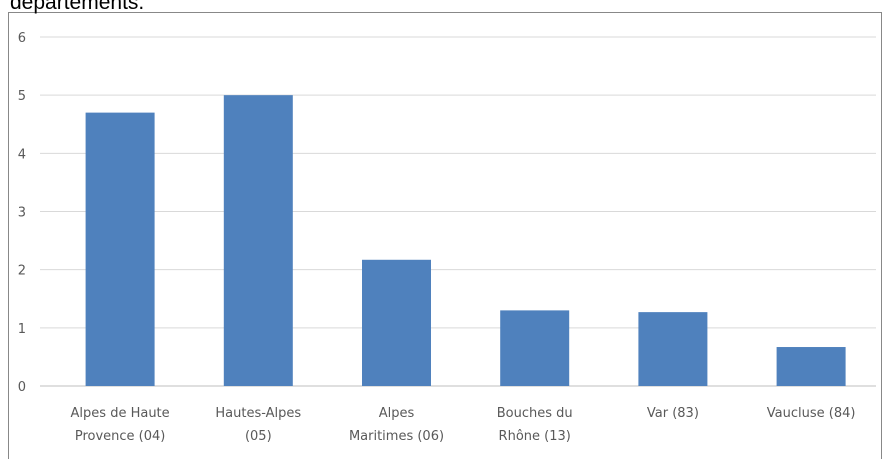  Describe the element at coordinates (811, 413) in the screenshot. I see `x-tick-label: Vaucluse (84)` at that location.